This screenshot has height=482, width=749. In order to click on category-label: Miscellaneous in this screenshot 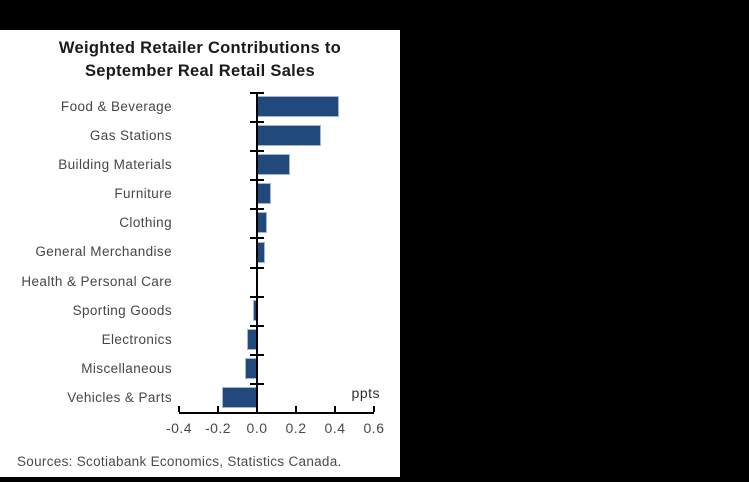, I will do `click(126, 368)`.